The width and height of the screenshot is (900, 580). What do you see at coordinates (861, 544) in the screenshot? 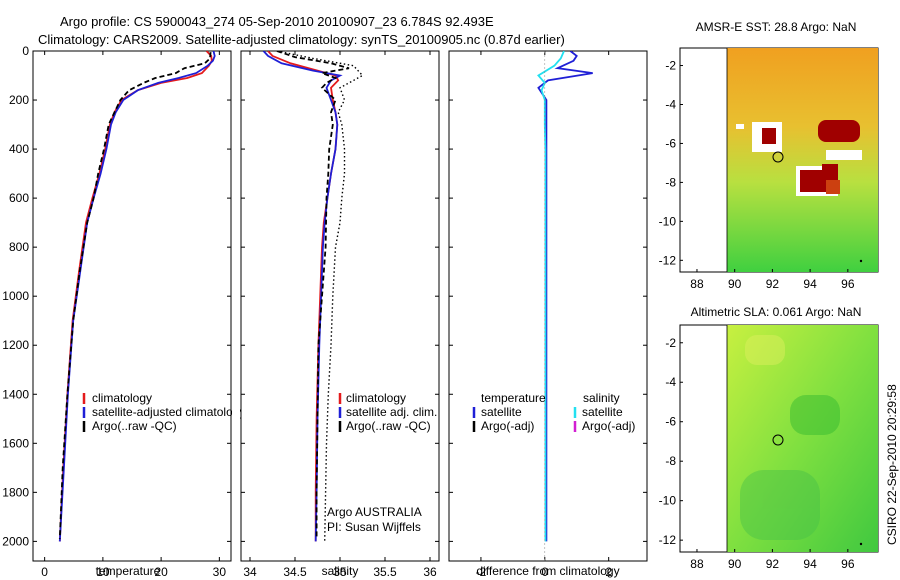
I see `sla-small-dot` at bounding box center [861, 544].